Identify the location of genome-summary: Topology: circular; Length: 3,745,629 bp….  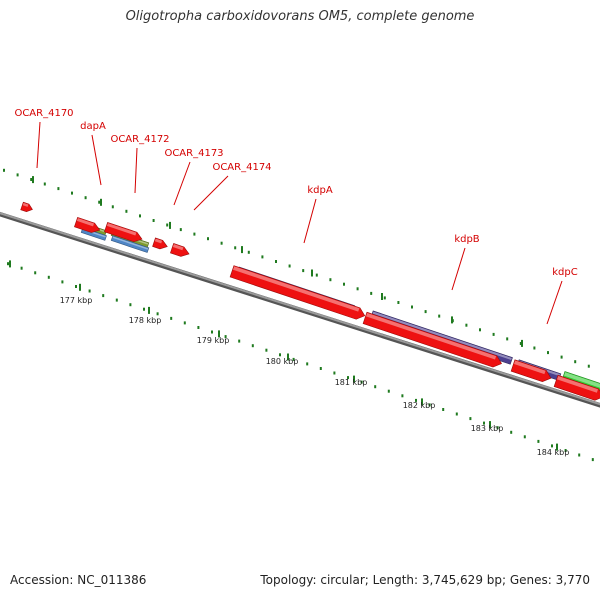
(425, 580).